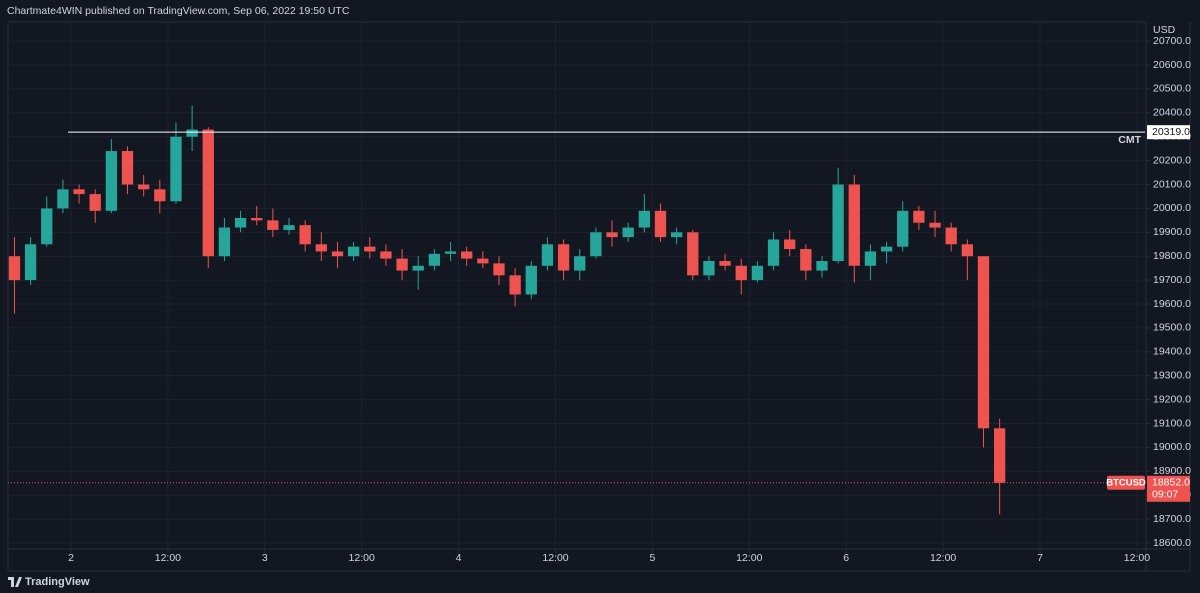 The width and height of the screenshot is (1200, 593). Describe the element at coordinates (57, 582) in the screenshot. I see `footer: TradingView` at that location.